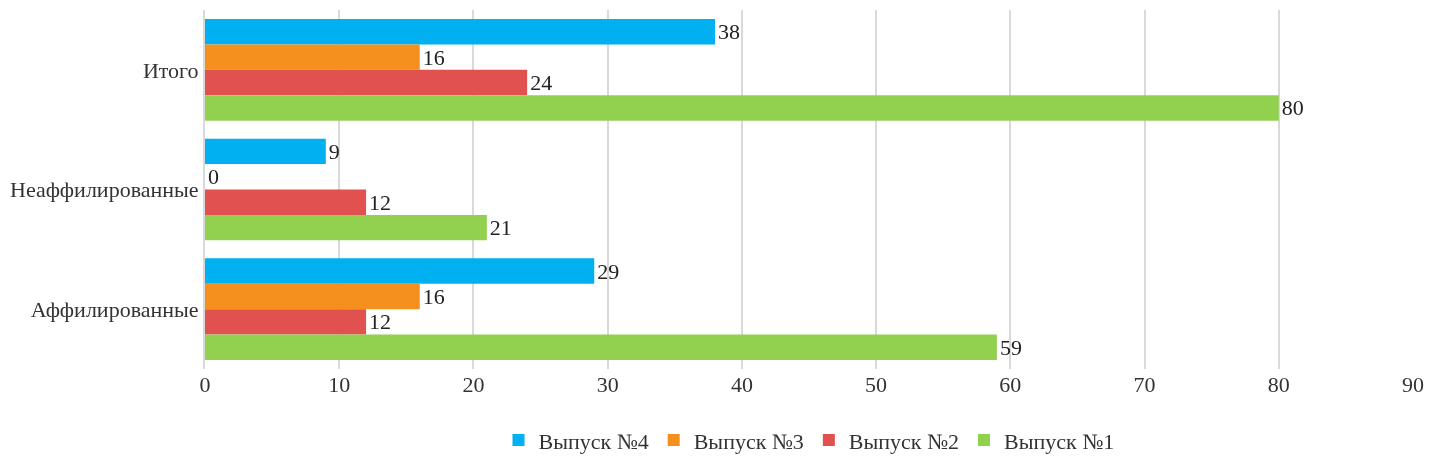 This screenshot has height=471, width=1453. What do you see at coordinates (114, 309) in the screenshot?
I see `y-tick-label: Аффилированные` at bounding box center [114, 309].